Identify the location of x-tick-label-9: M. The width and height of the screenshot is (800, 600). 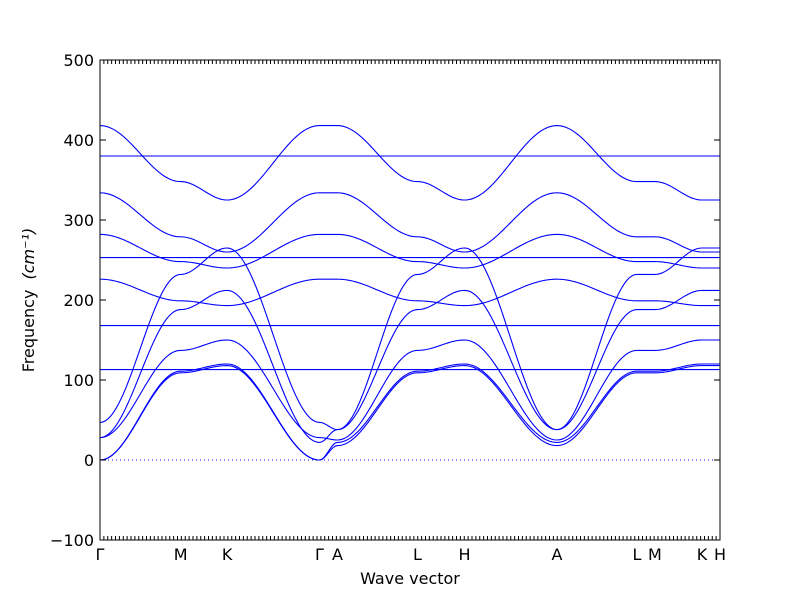
(655, 554).